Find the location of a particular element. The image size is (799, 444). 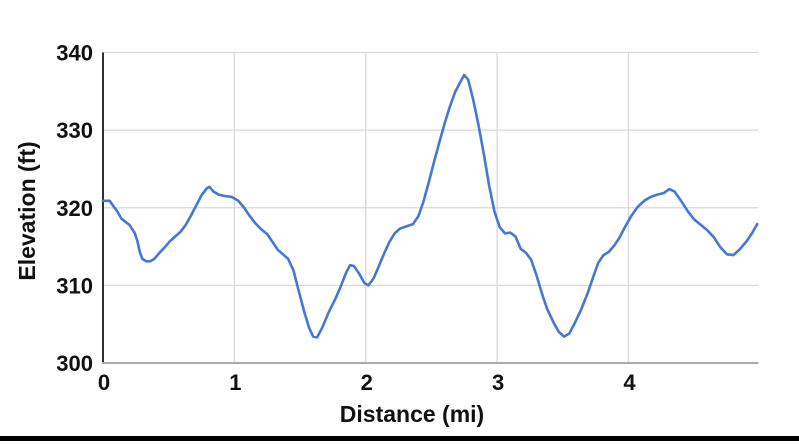

y-tick-label-300: 300 is located at coordinates (74, 363).